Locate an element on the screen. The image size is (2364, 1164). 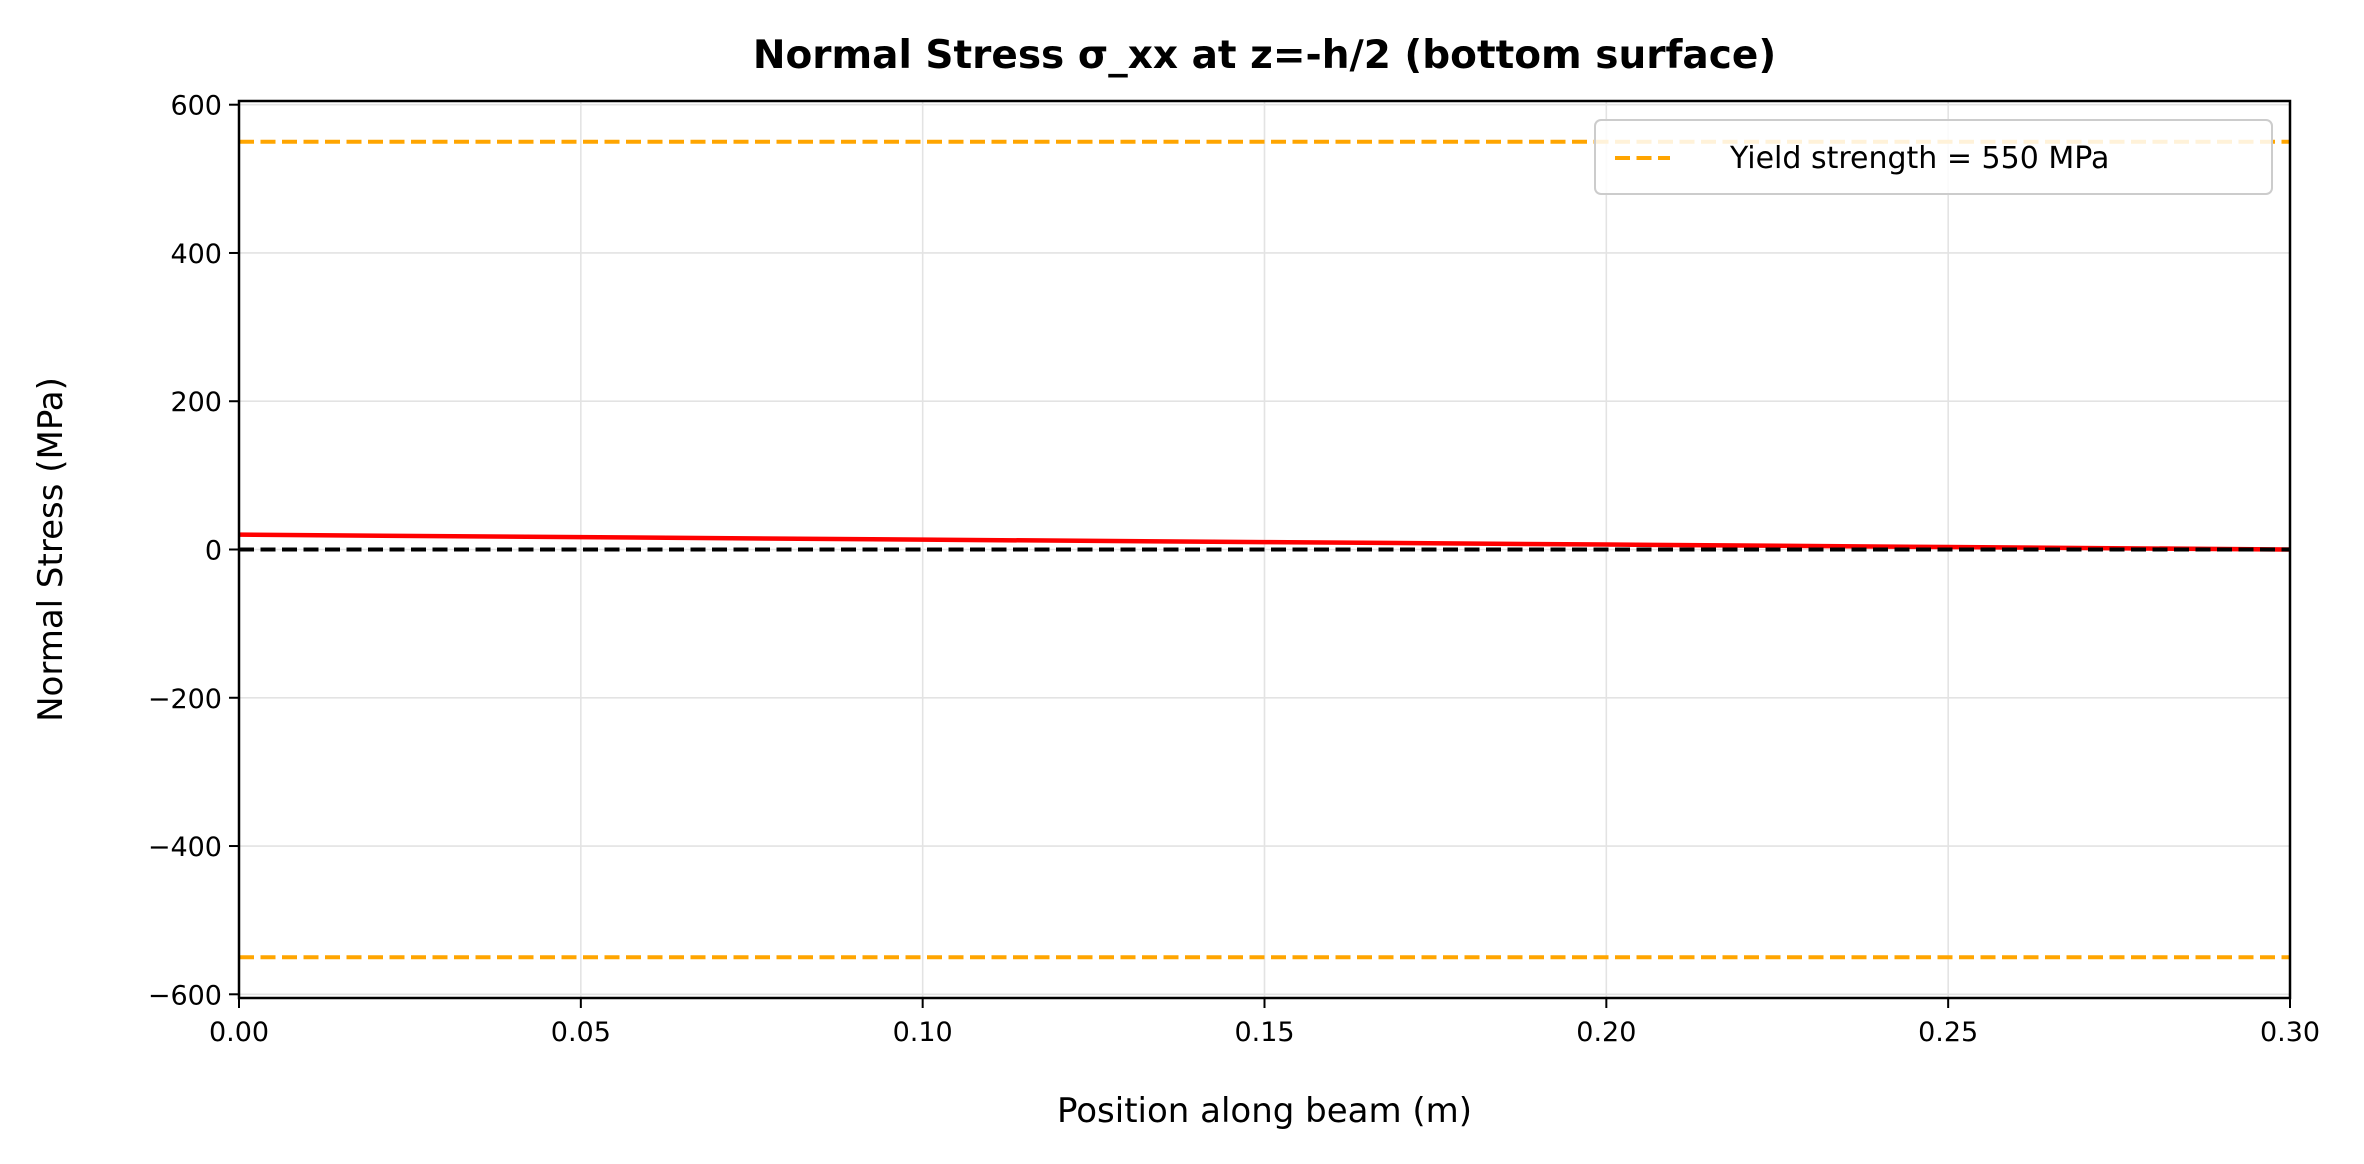
y-tick-label: 600 is located at coordinates (196, 106).